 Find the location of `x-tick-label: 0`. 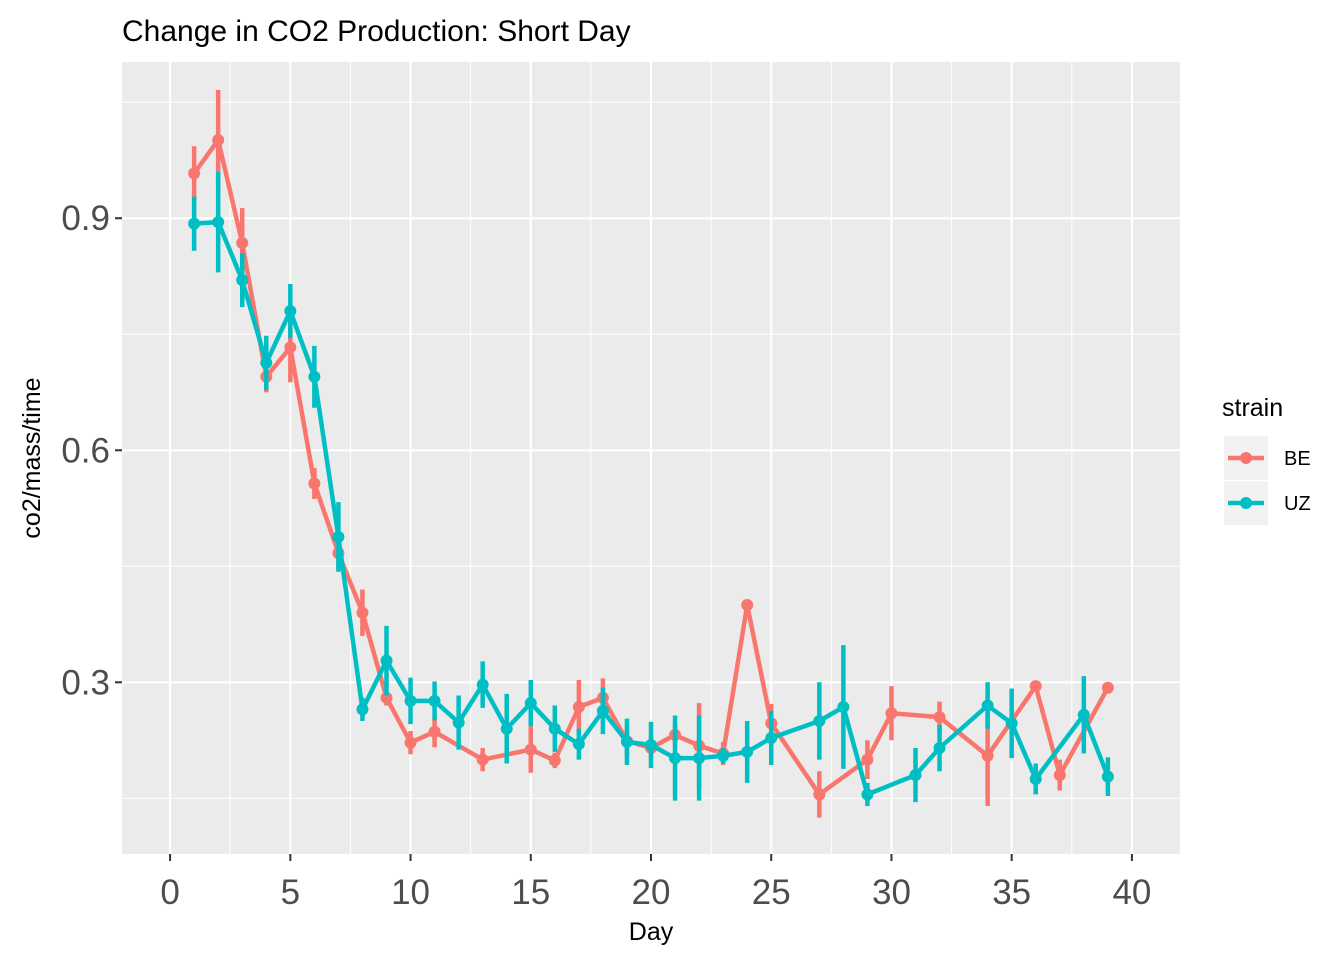

x-tick-label: 0 is located at coordinates (169, 892).